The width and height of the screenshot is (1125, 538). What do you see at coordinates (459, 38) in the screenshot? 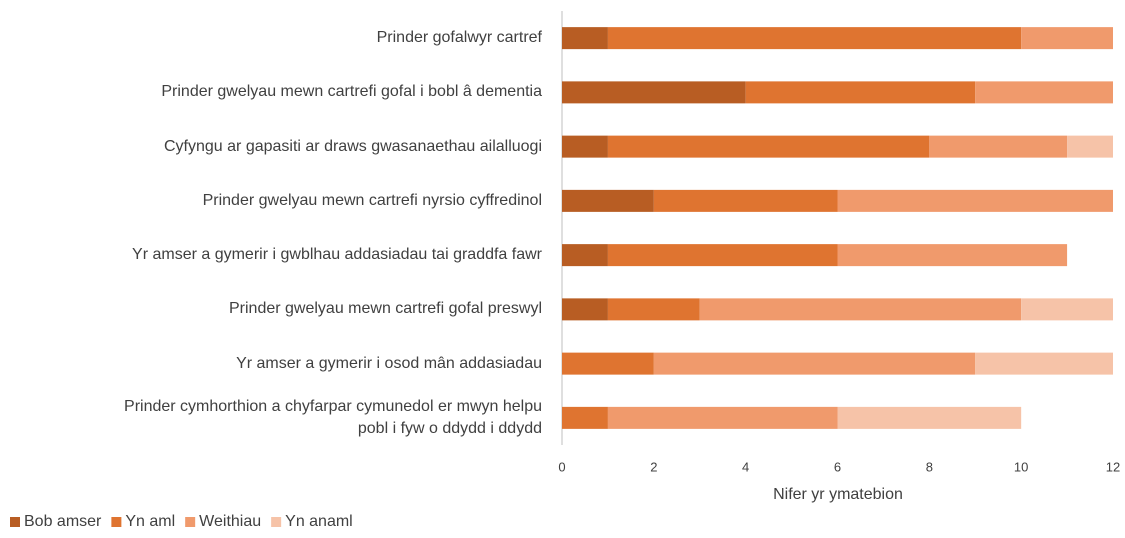
I see `y-tick-label: Prinder gofalwyr cartref` at bounding box center [459, 38].